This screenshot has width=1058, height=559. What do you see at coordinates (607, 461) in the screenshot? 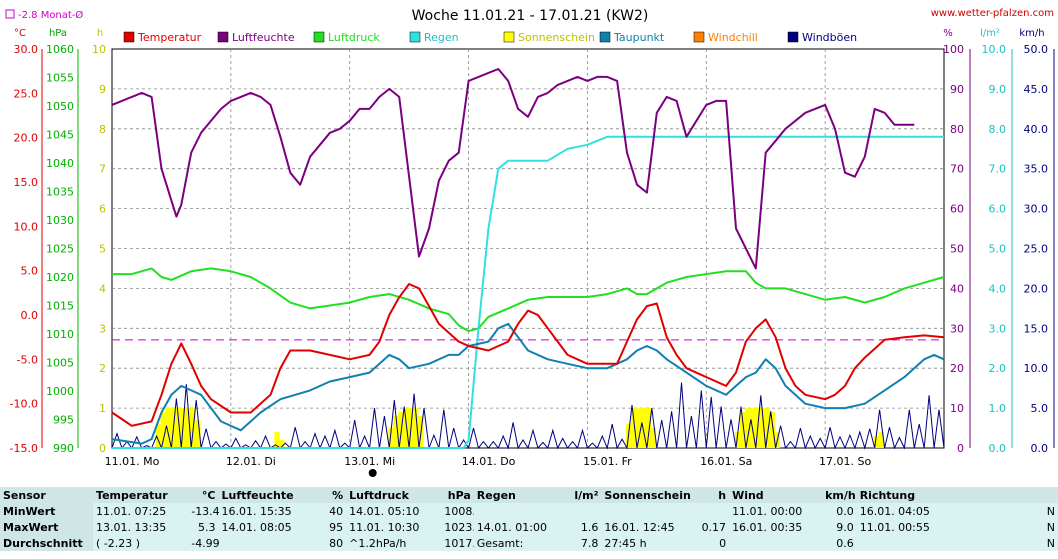
I see `x-tick-label: 15.01. Fr` at bounding box center [607, 461].